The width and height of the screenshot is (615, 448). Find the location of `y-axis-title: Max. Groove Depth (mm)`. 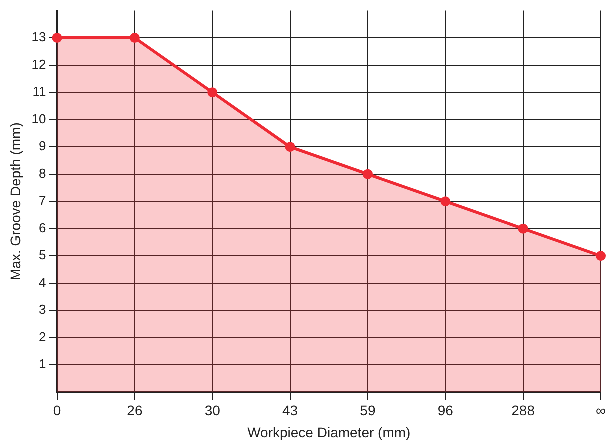

y-axis-title: Max. Groove Depth (mm) is located at coordinates (15, 201).